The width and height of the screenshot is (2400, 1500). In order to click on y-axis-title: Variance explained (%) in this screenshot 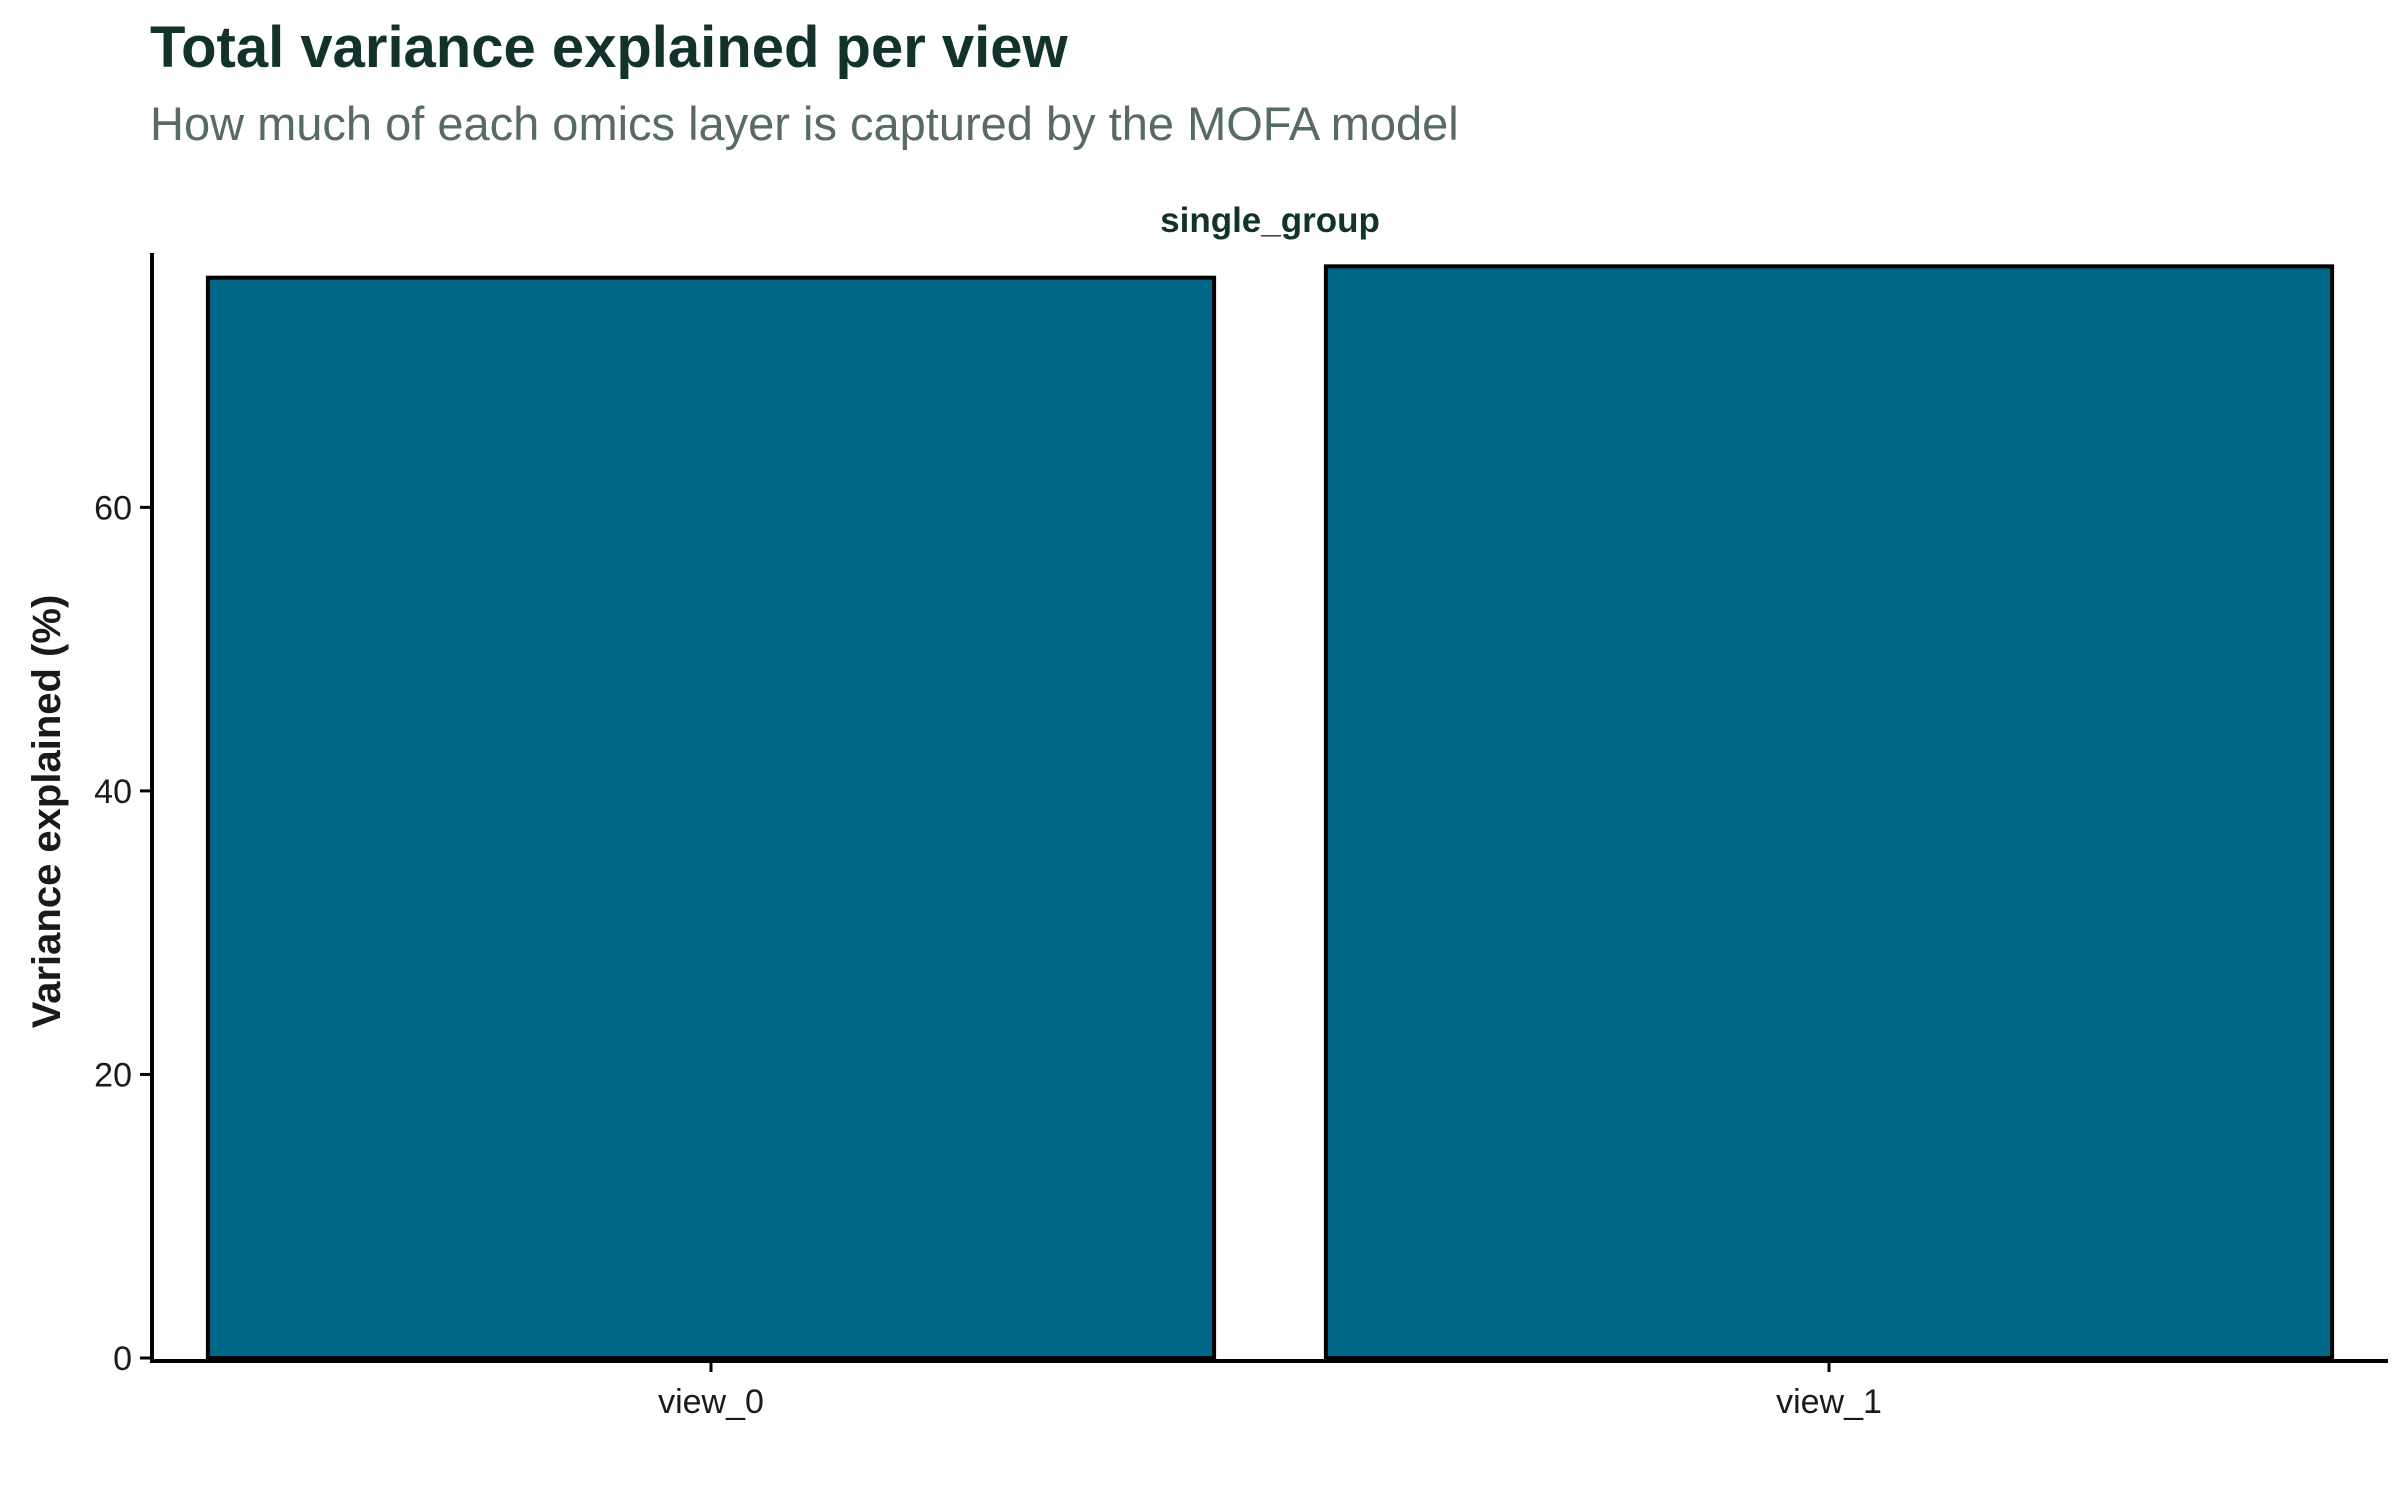, I will do `click(47, 812)`.